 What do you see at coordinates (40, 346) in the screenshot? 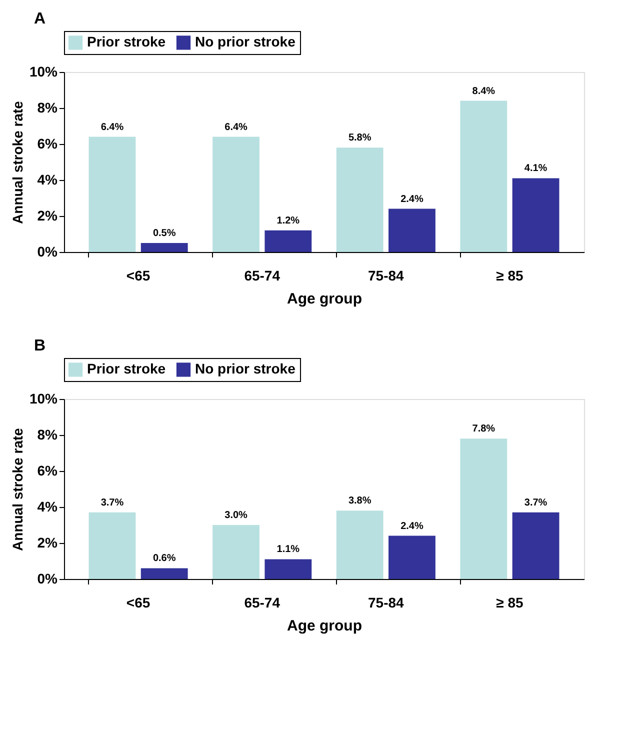
I see `chart-title: B` at bounding box center [40, 346].